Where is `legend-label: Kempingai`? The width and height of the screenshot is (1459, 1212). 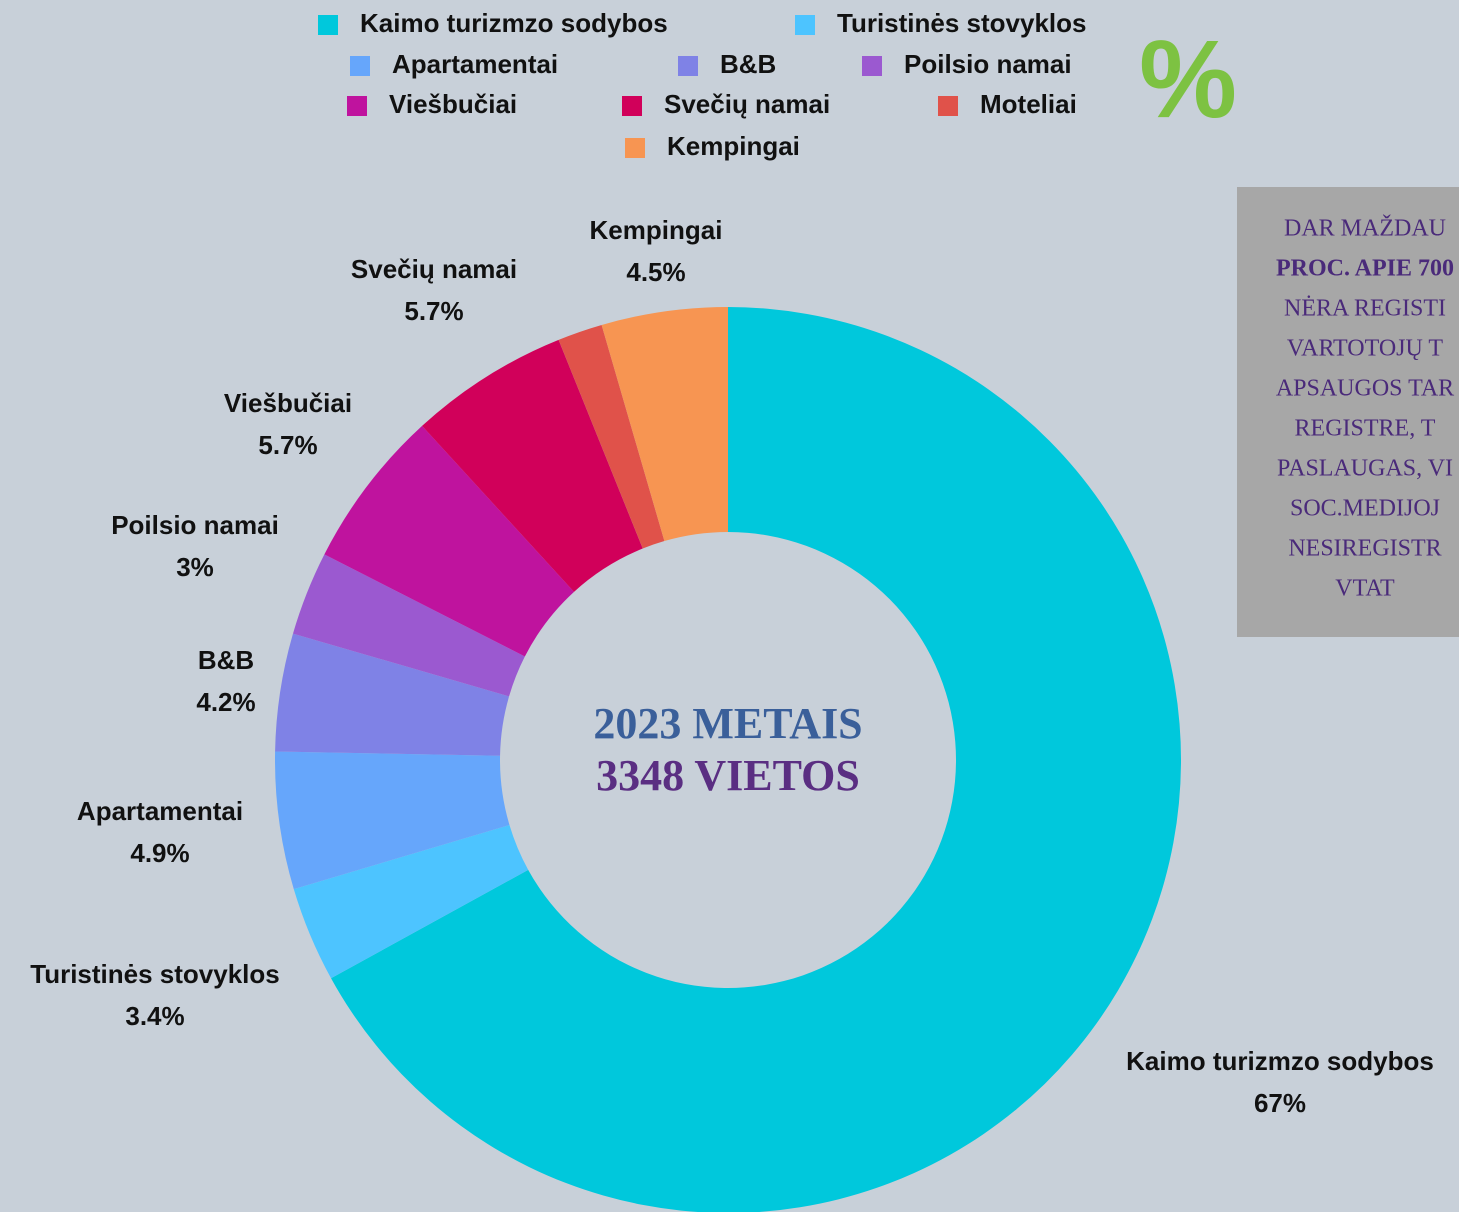 legend-label: Kempingai is located at coordinates (733, 146).